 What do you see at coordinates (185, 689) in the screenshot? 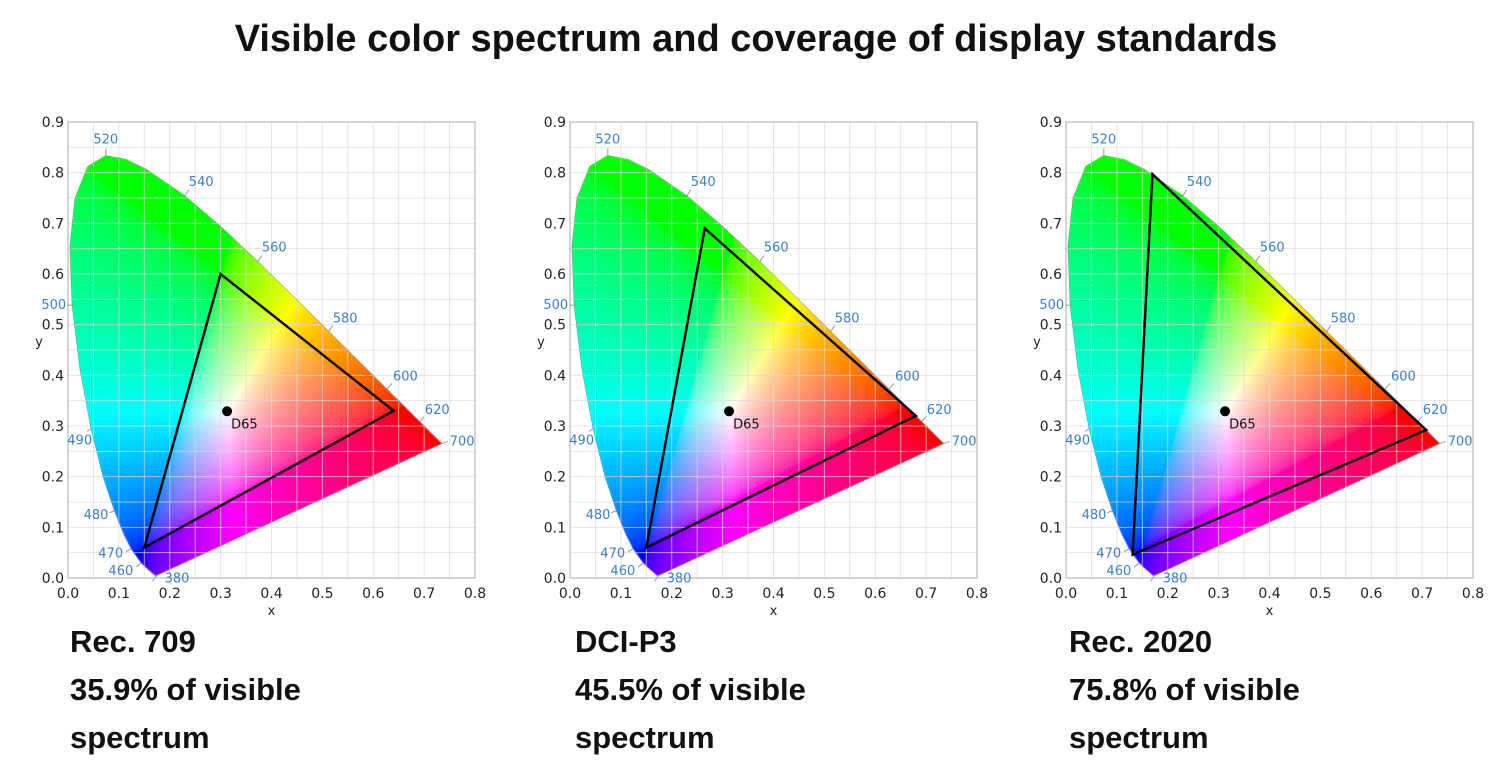
I see `caption-coverage: 35.9% of visible` at bounding box center [185, 689].